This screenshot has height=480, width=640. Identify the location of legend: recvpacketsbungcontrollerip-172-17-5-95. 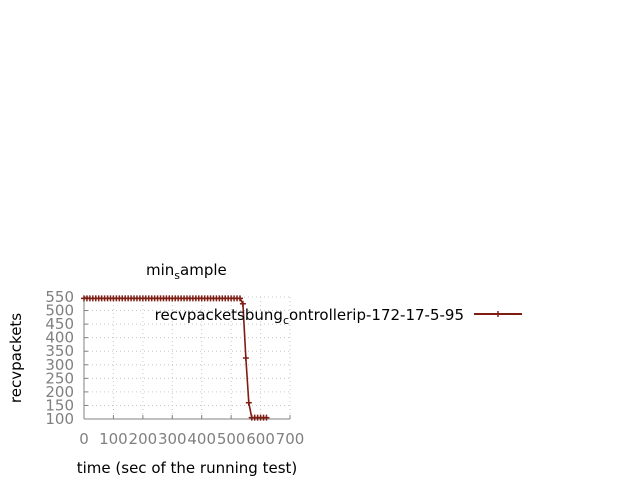
(338, 316).